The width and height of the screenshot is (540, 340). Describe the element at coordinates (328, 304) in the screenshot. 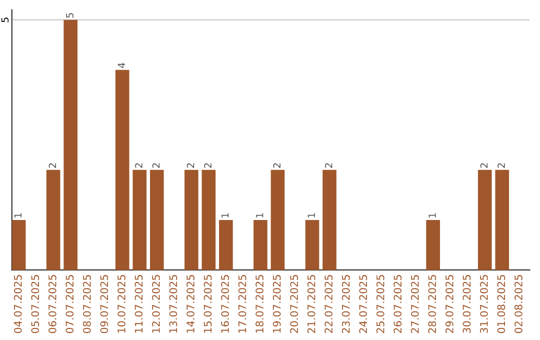

I see `x-tick-label: 22.07.2025` at that location.